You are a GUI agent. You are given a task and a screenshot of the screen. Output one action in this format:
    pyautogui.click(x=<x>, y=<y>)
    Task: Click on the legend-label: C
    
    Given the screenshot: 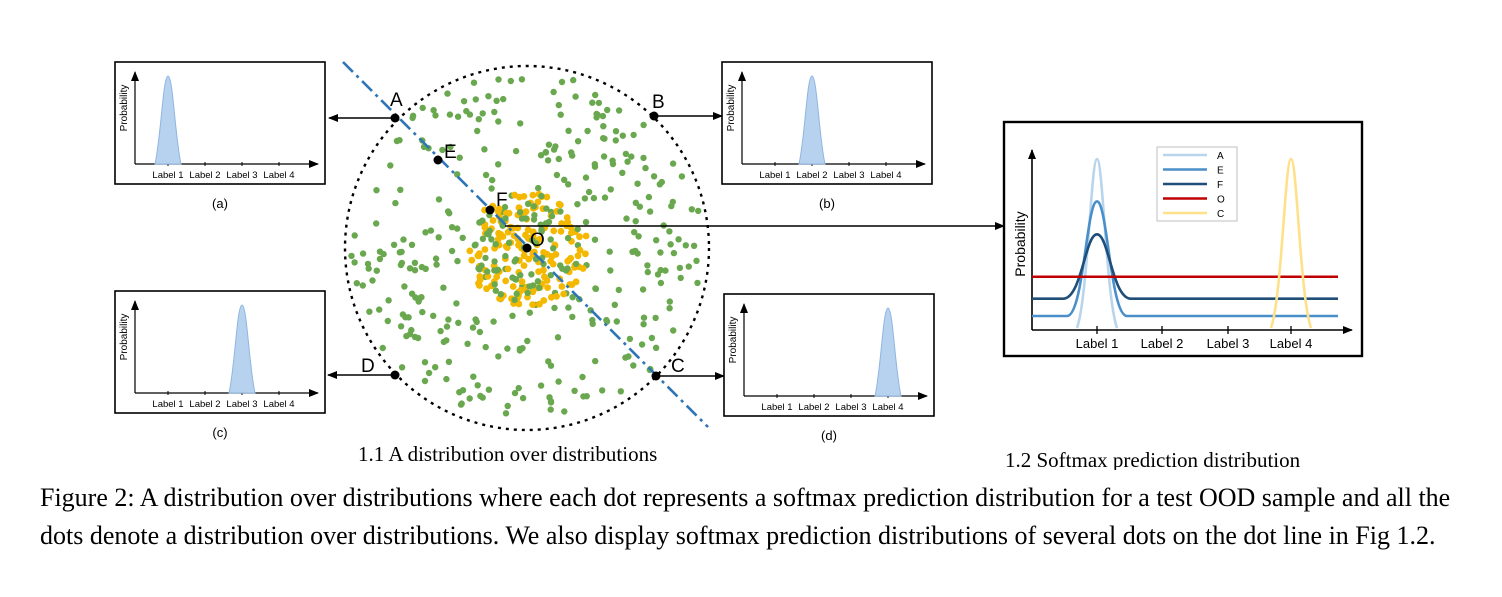 What is the action you would take?
    pyautogui.click(x=1220, y=214)
    